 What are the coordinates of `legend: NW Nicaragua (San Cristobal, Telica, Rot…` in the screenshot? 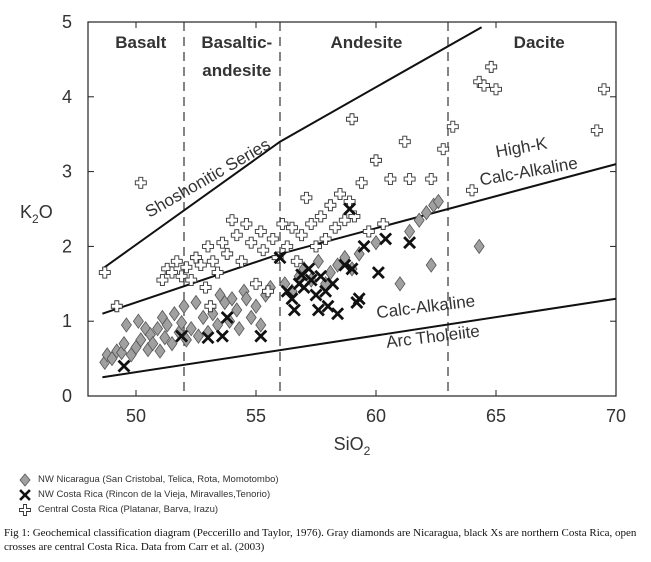 It's located at (148, 494).